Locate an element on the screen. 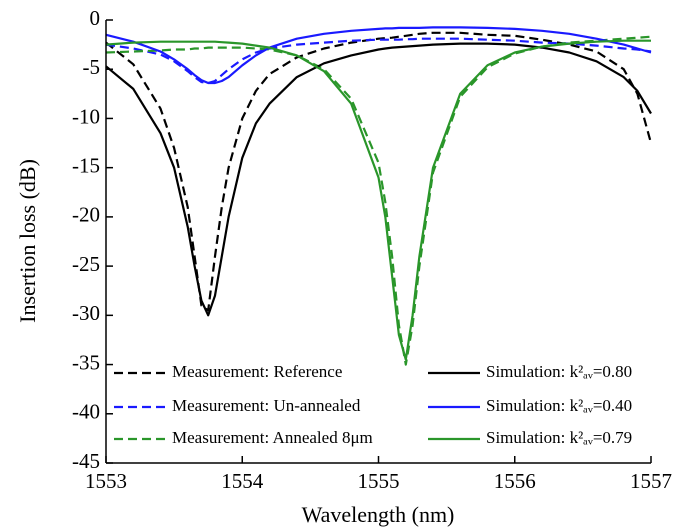 The image size is (679, 531). y-tick-label: -25 is located at coordinates (86, 264).